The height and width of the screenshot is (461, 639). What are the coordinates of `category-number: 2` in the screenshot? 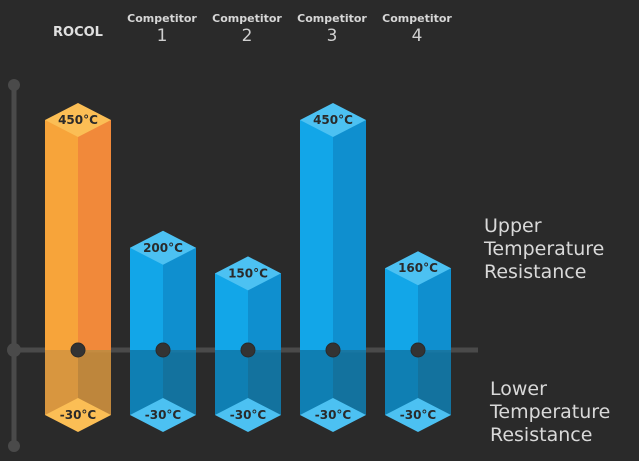 It's located at (247, 36).